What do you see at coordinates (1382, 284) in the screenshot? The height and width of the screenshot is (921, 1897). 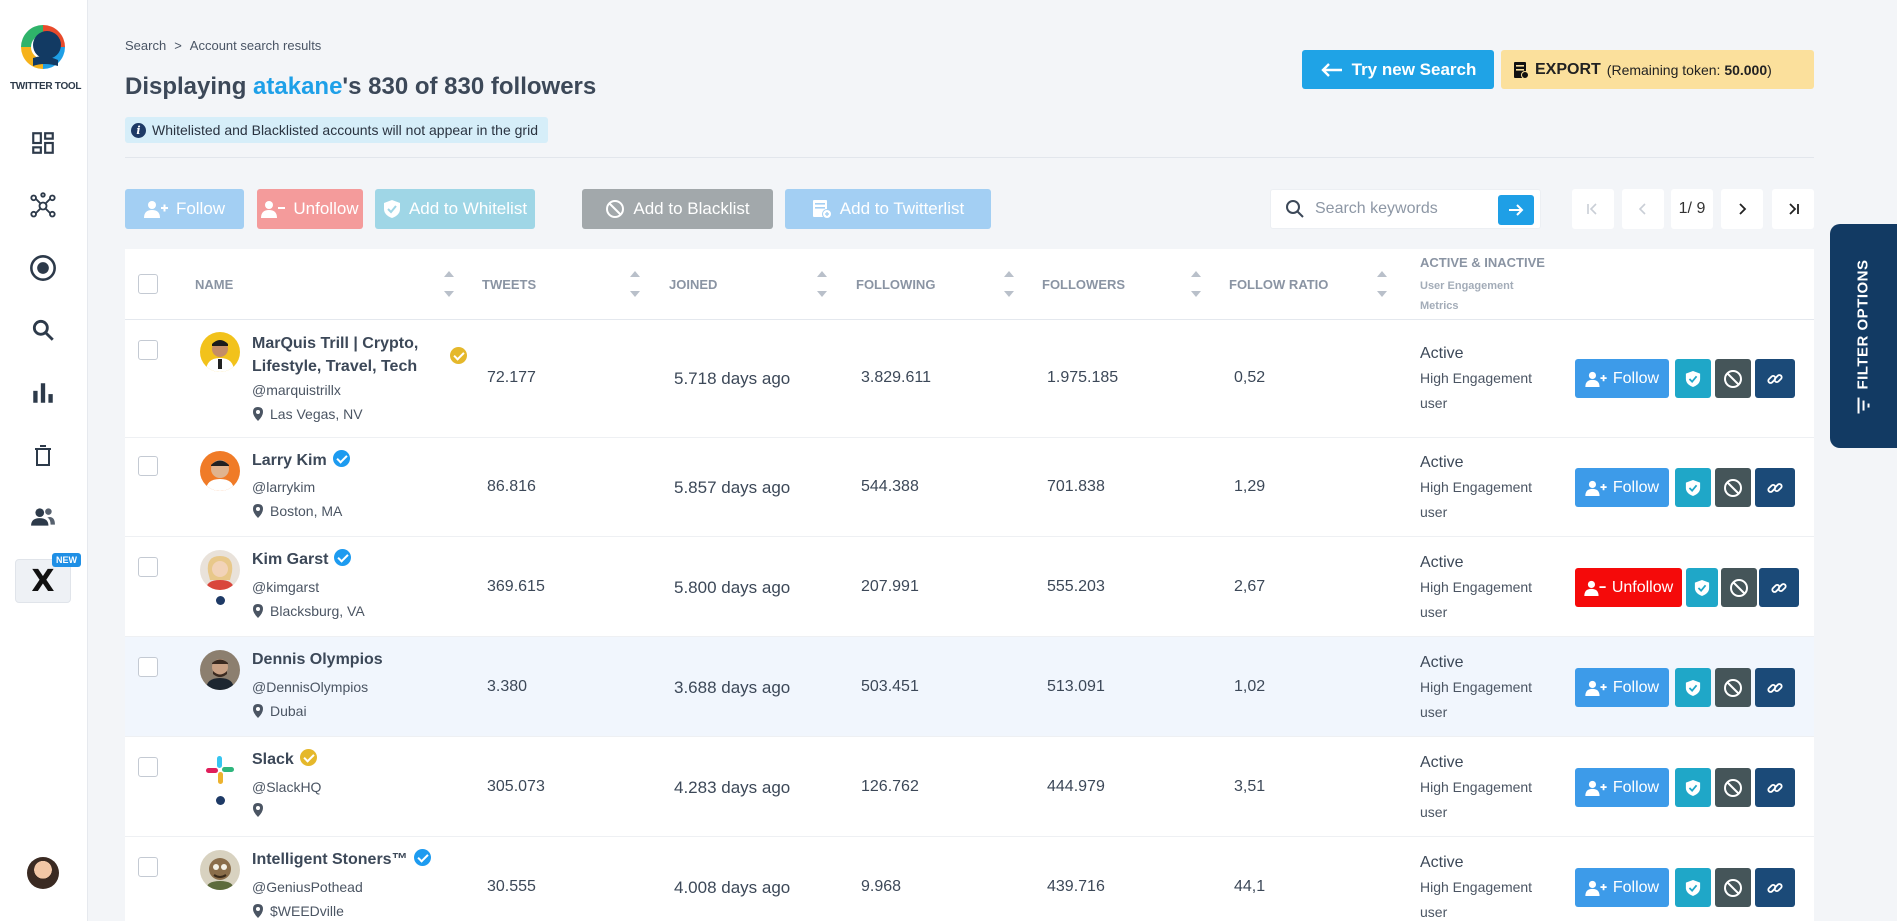 I see `sort-follow-ratio-icon` at bounding box center [1382, 284].